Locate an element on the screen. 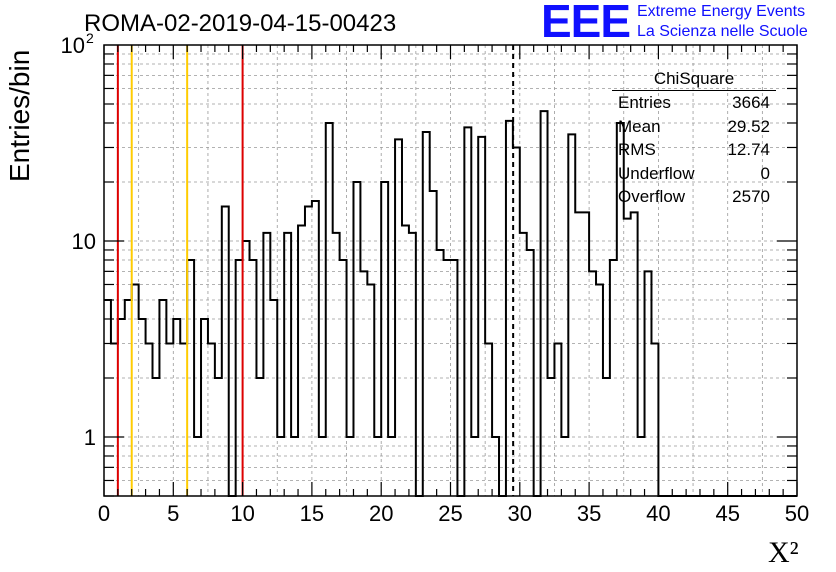  stats-label: Overflow is located at coordinates (652, 196).